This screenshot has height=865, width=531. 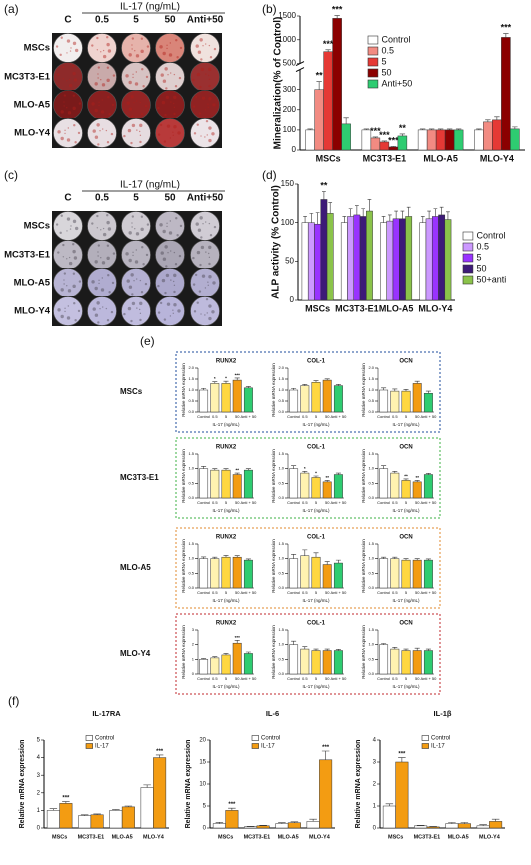 I want to click on legend-swatch, so click(x=373, y=40).